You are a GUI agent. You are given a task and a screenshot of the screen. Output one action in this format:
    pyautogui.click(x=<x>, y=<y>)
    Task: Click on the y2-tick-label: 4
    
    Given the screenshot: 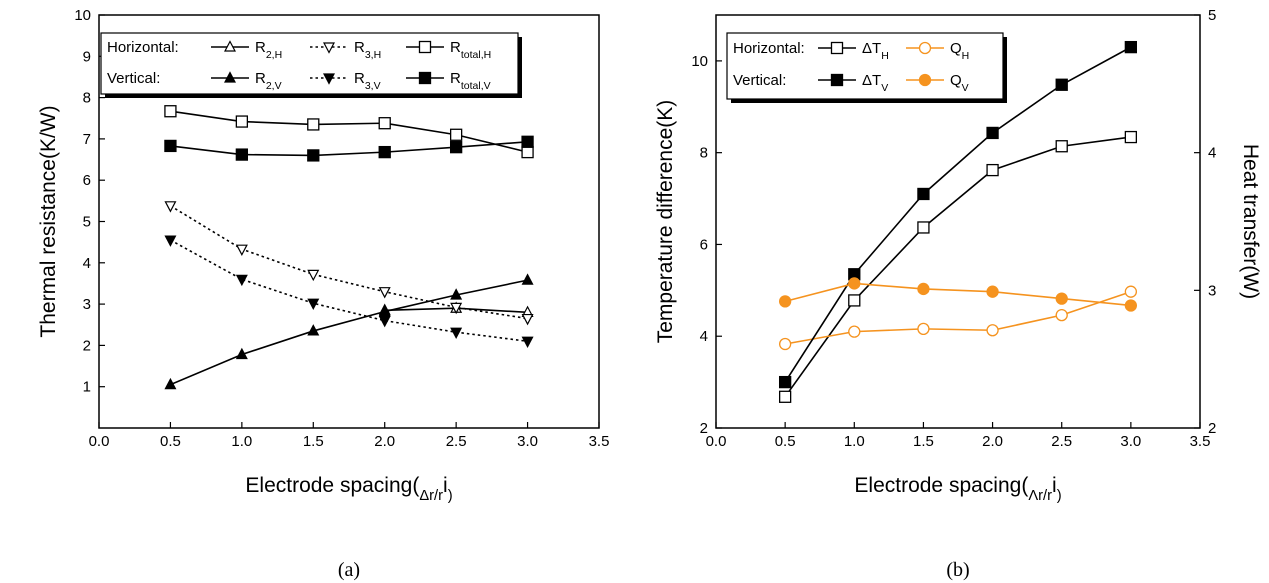 What is the action you would take?
    pyautogui.click(x=1212, y=153)
    